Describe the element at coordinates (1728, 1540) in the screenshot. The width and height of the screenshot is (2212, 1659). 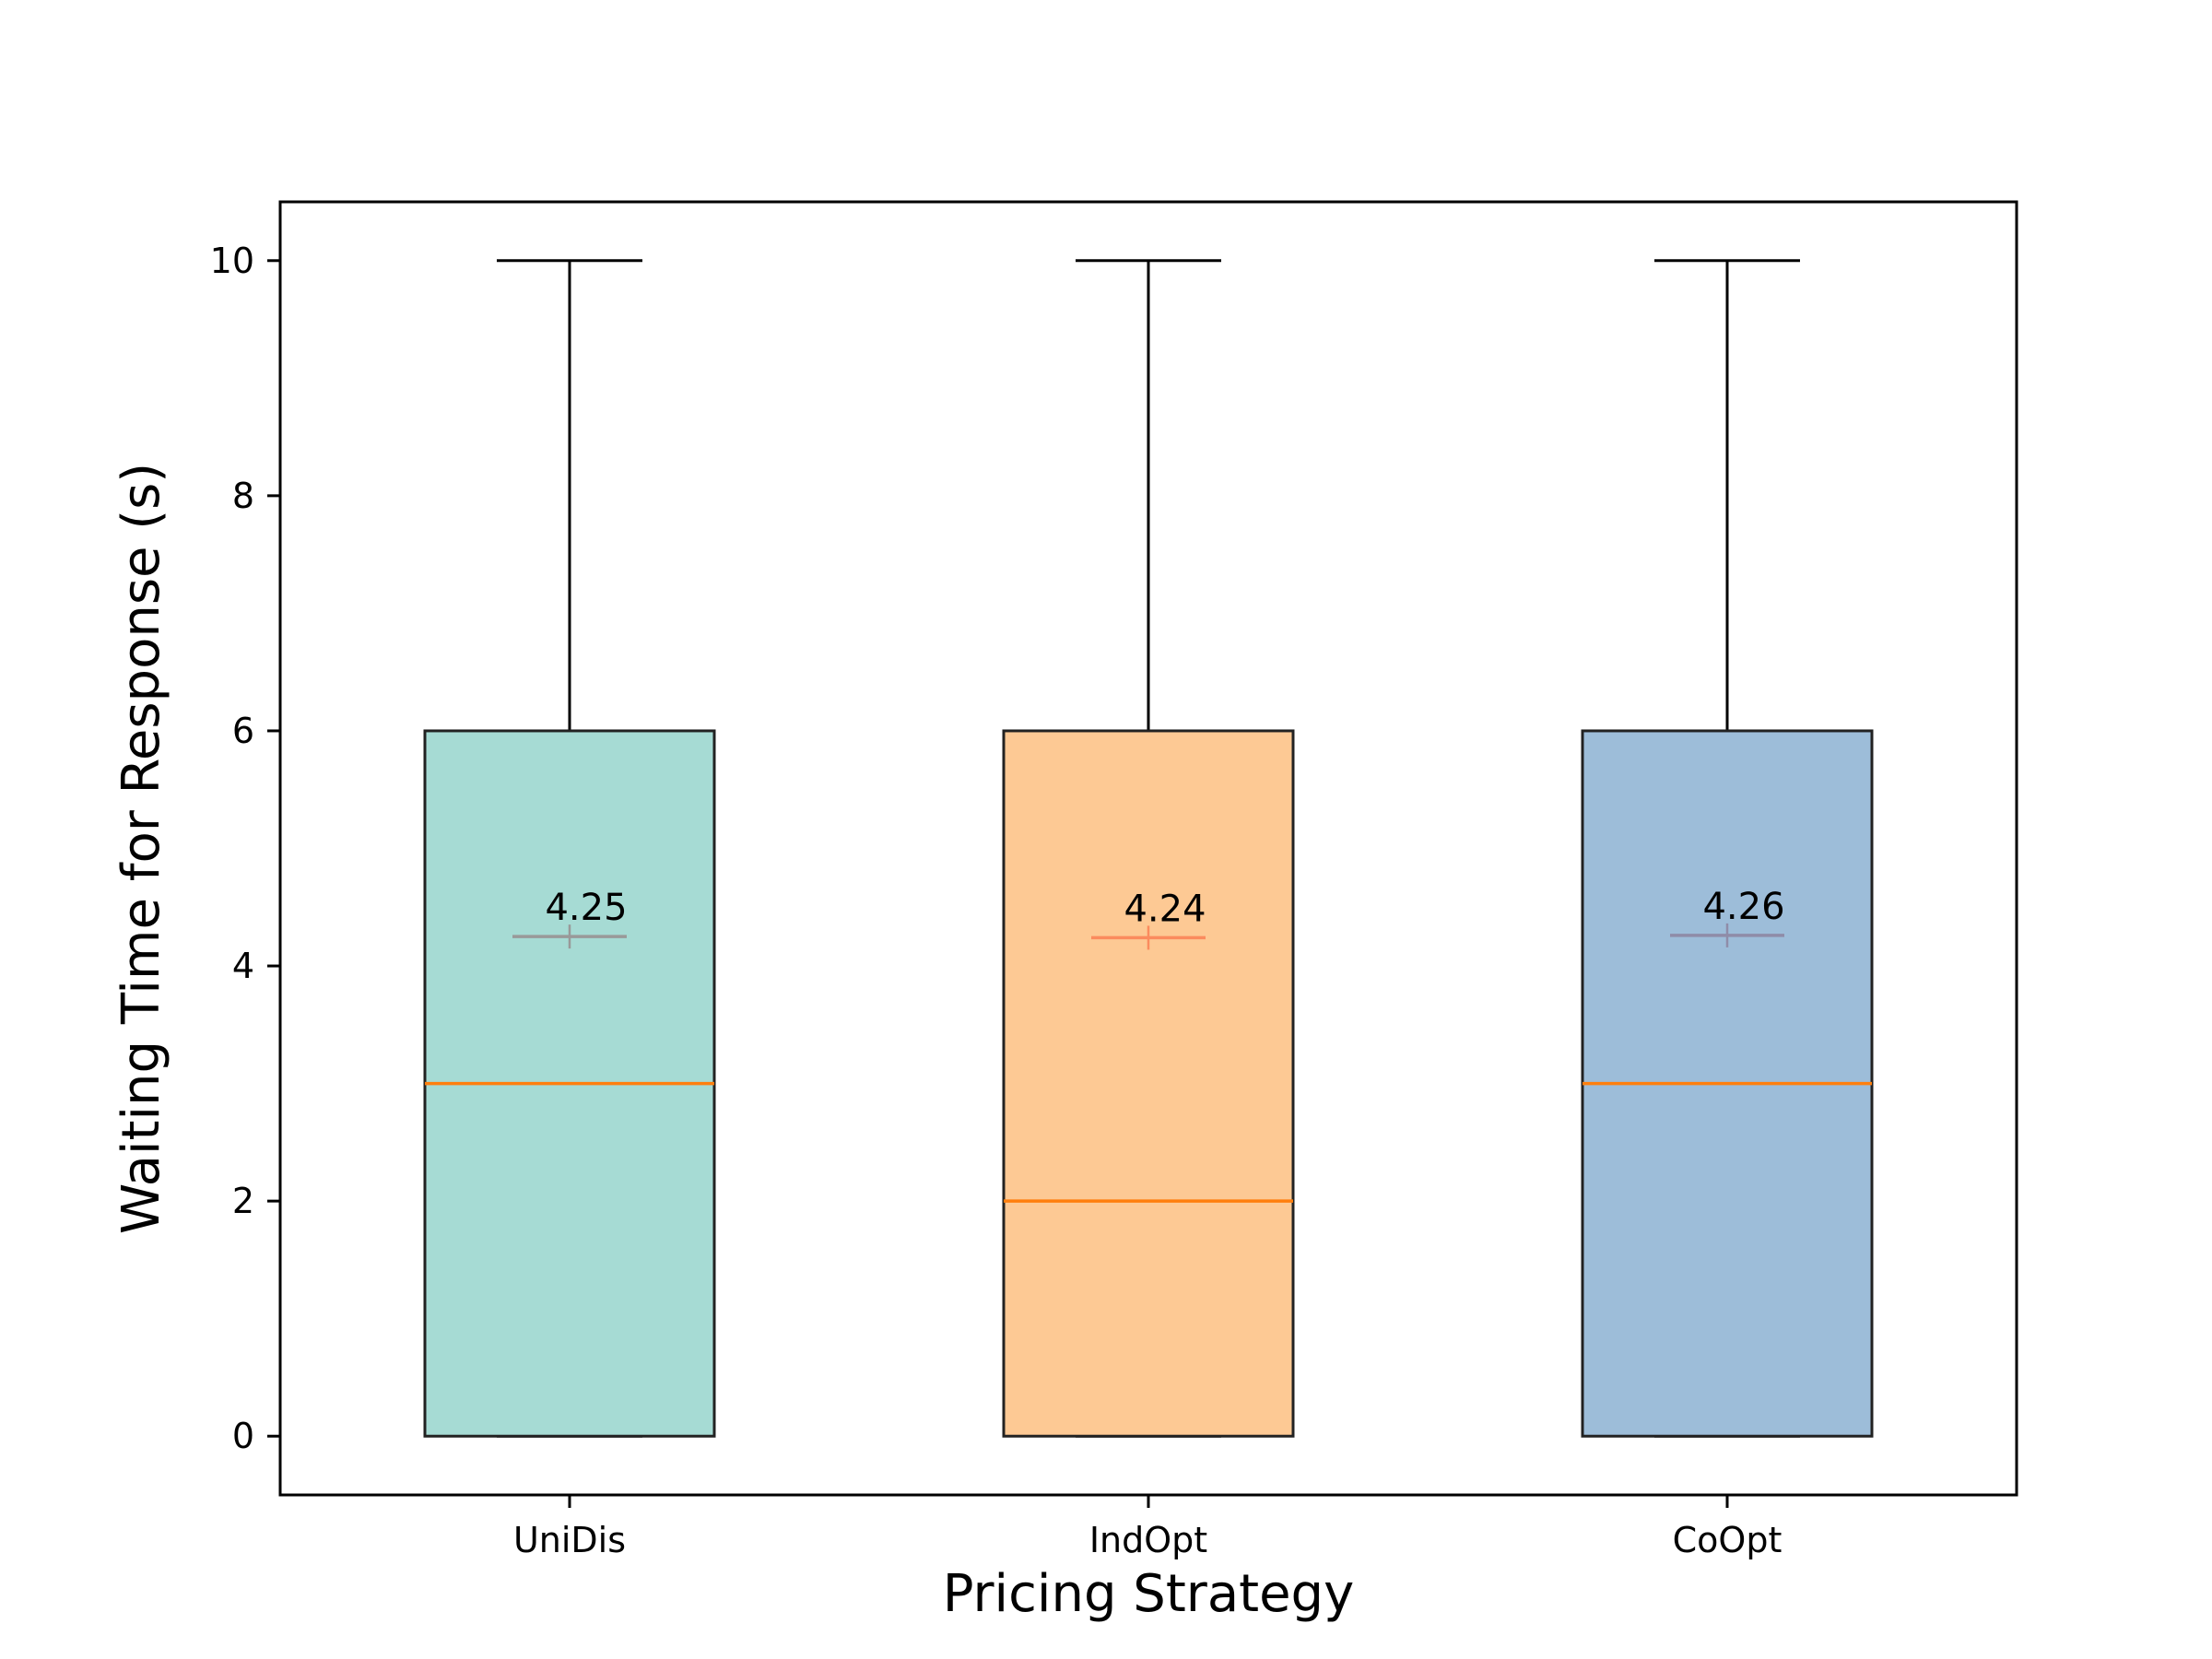
I see `x-tick-label: CoOpt` at that location.